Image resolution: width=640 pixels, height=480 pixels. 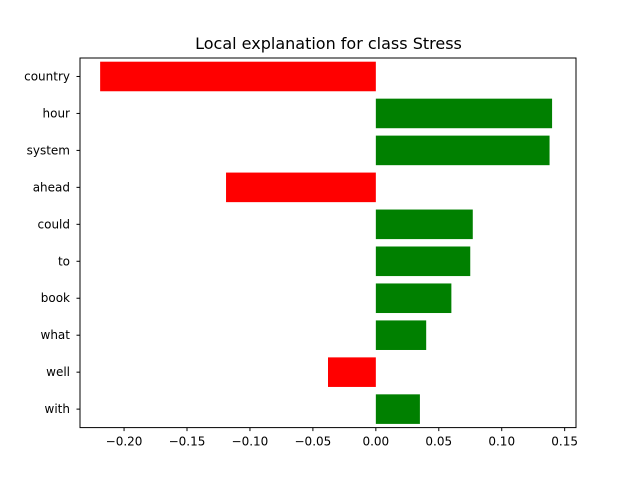 I want to click on chart-title: Local explanation for class Stress, so click(x=328, y=43).